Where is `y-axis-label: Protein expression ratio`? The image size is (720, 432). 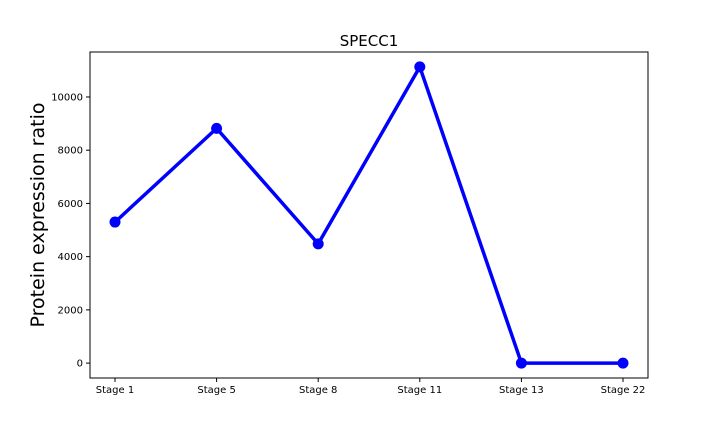 y-axis-label: Protein expression ratio is located at coordinates (38, 215).